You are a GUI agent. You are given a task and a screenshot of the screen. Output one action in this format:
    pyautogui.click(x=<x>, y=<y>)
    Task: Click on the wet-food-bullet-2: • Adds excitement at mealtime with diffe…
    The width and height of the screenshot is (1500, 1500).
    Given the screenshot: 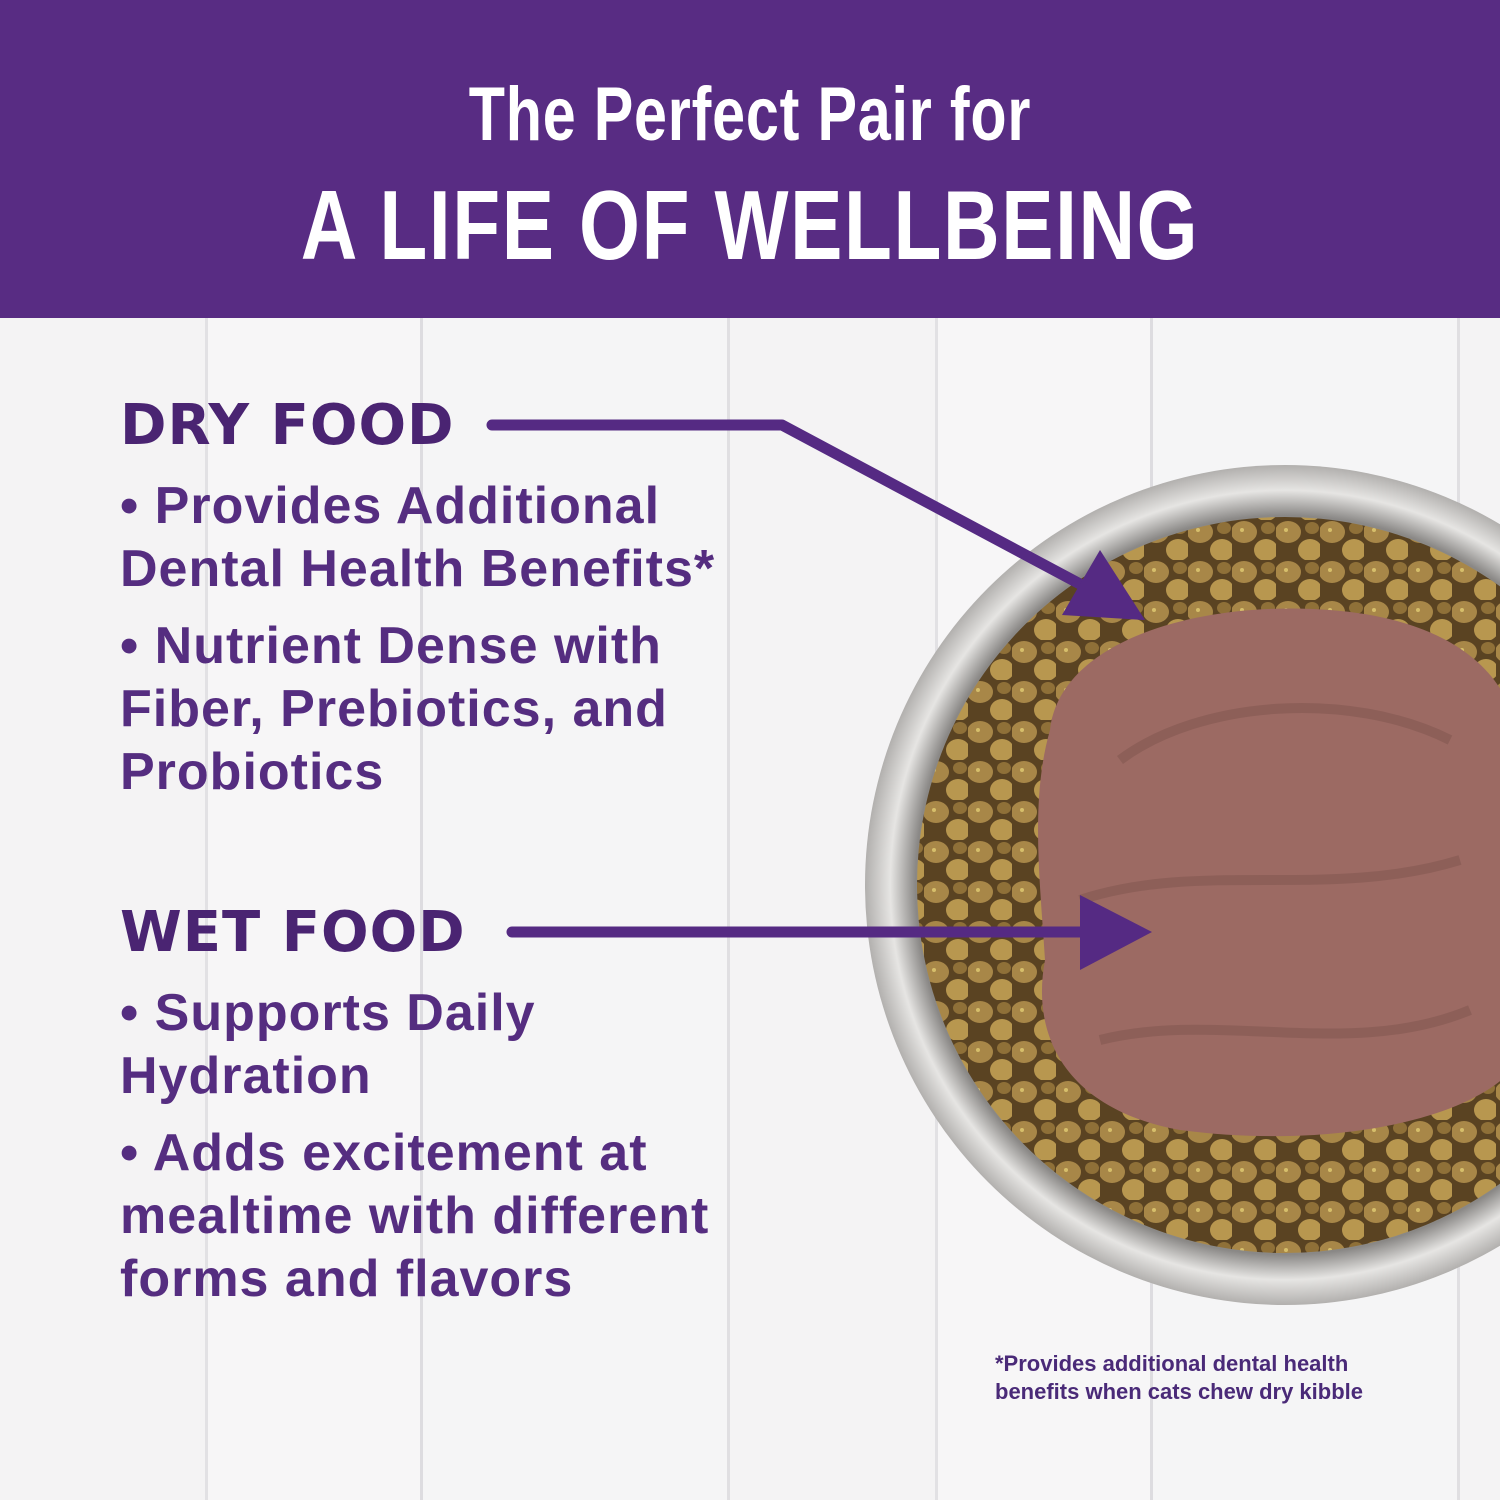 What is the action you would take?
    pyautogui.click(x=415, y=1216)
    